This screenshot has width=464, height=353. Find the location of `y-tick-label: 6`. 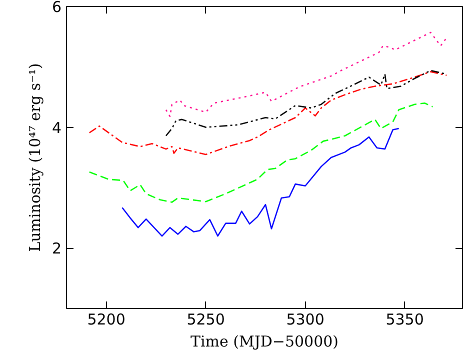

y-tick-label: 6 is located at coordinates (57, 8).